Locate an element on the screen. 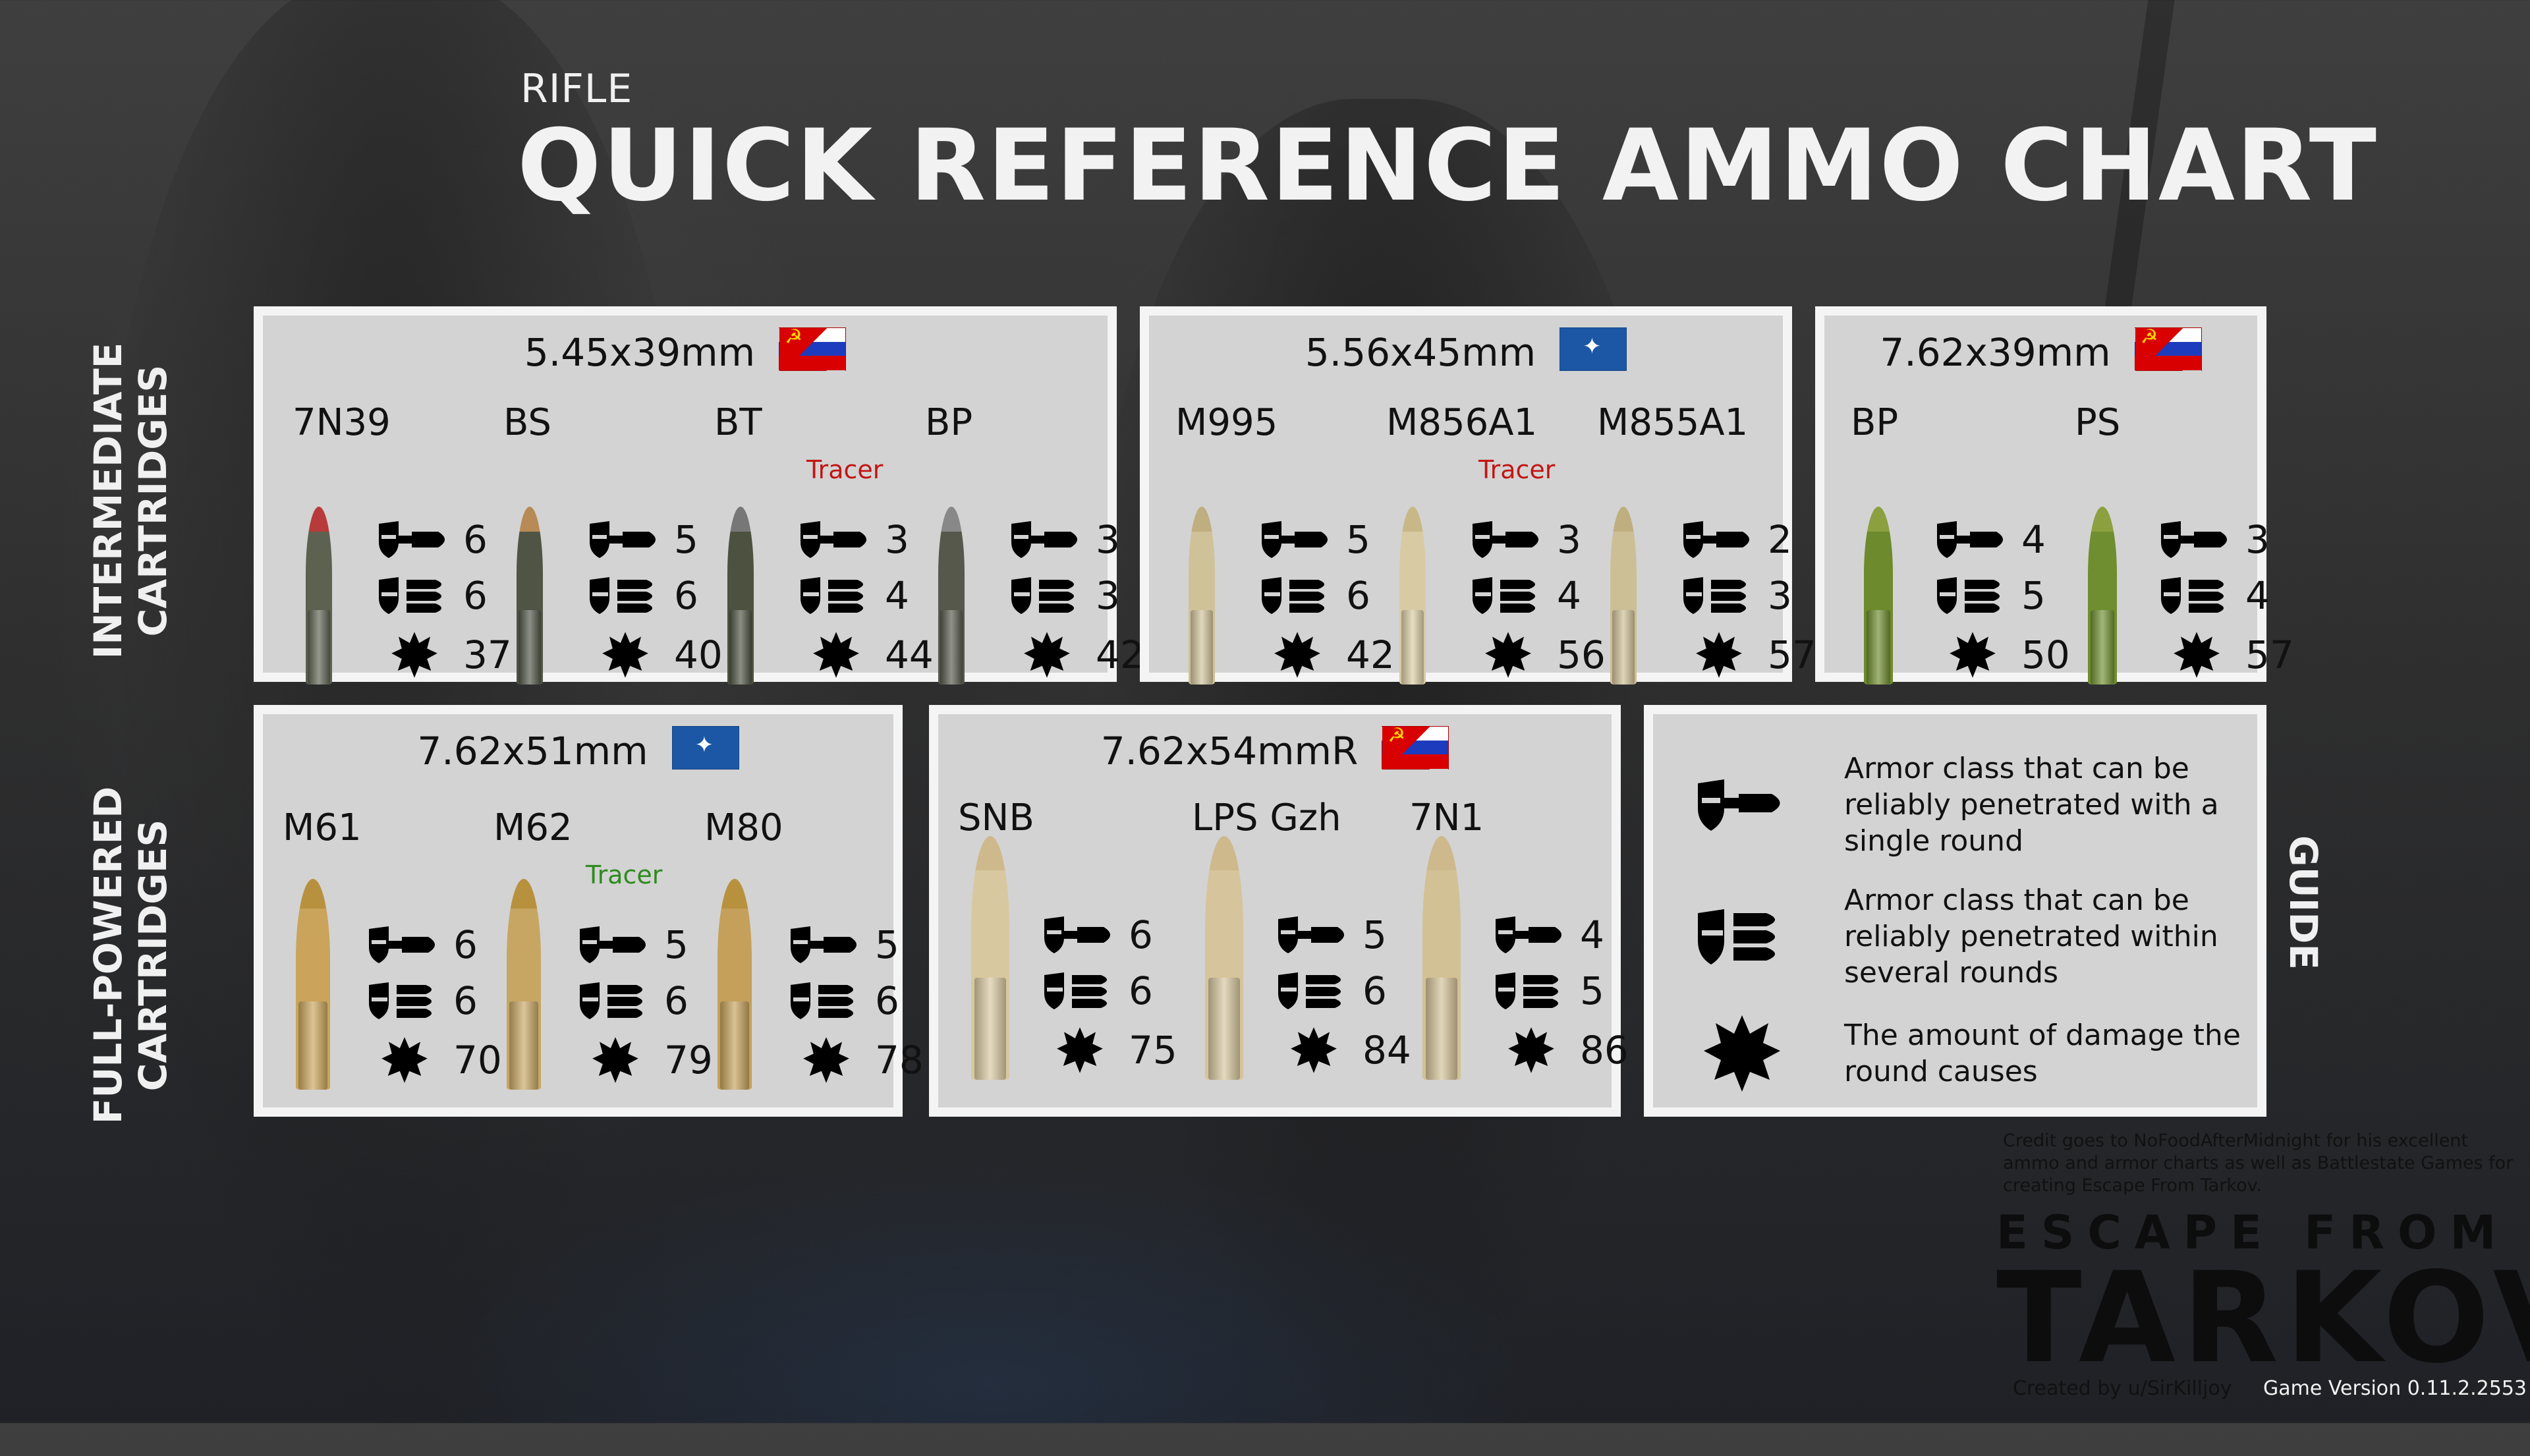 This screenshot has width=2530, height=1456. guide-row-damage: The amount of damage the round causes is located at coordinates (1973, 1053).